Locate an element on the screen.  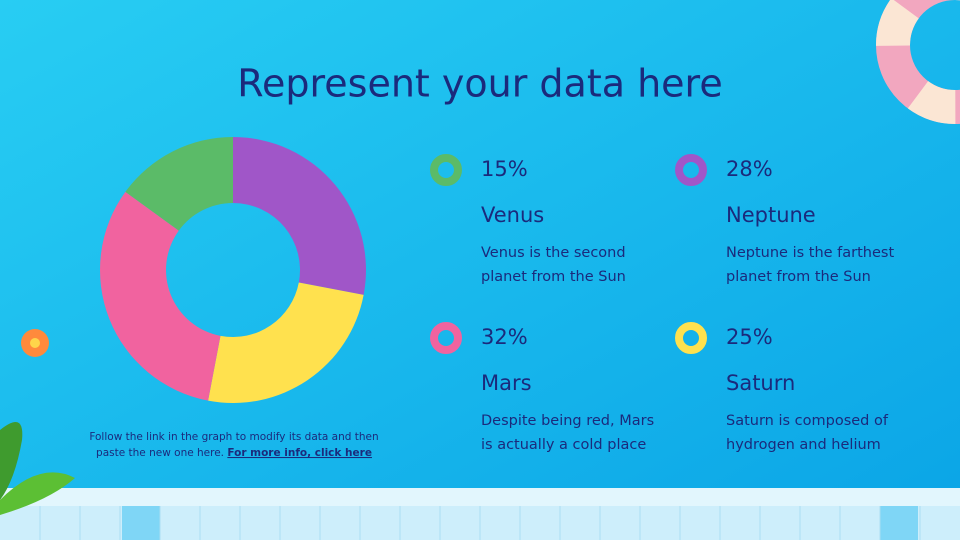
description: Despite being red, Mars is located at coordinates (567, 421).